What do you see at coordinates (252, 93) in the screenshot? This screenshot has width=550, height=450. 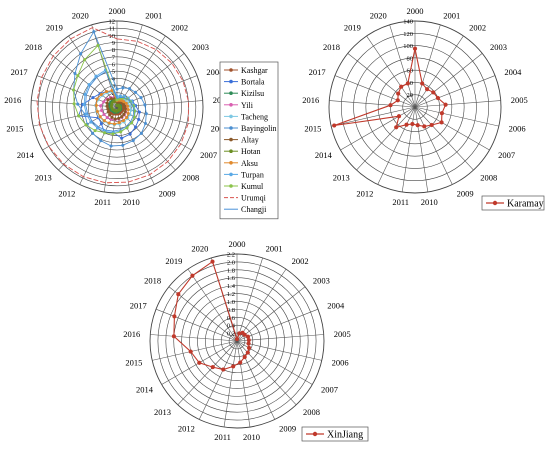 I see `legend-label: Kizilsu` at bounding box center [252, 93].